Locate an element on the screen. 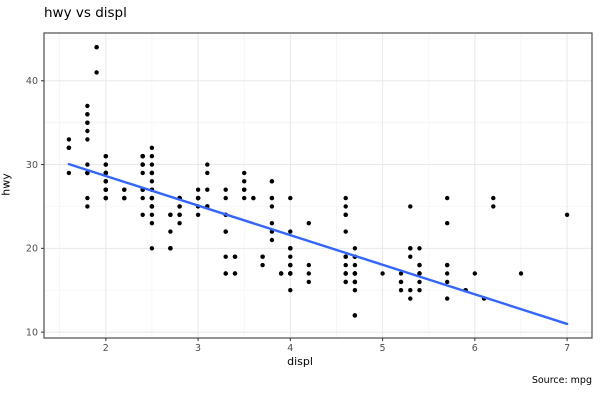  source-caption: Source: mpg is located at coordinates (561, 380).